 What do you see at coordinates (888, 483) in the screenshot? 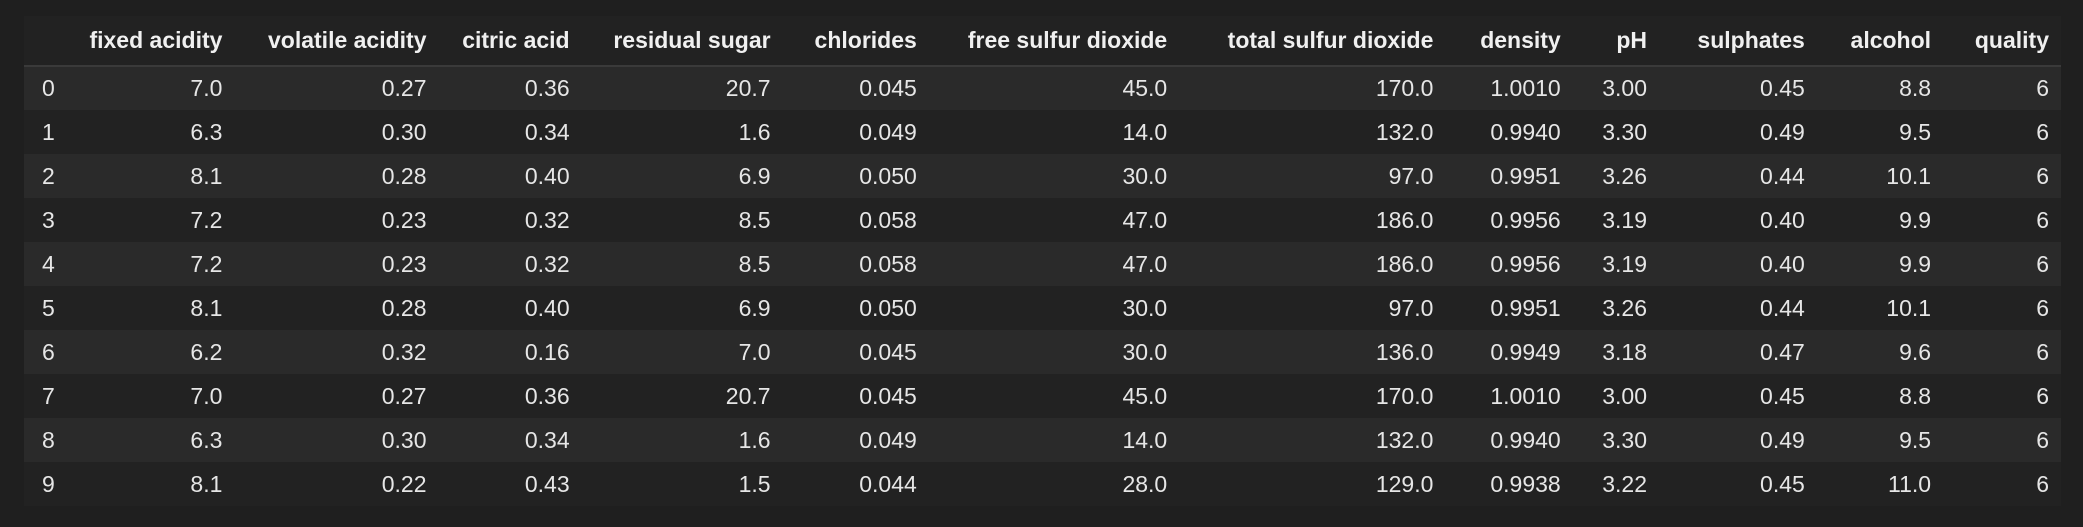
I see `table-cell: 0.044` at bounding box center [888, 483].